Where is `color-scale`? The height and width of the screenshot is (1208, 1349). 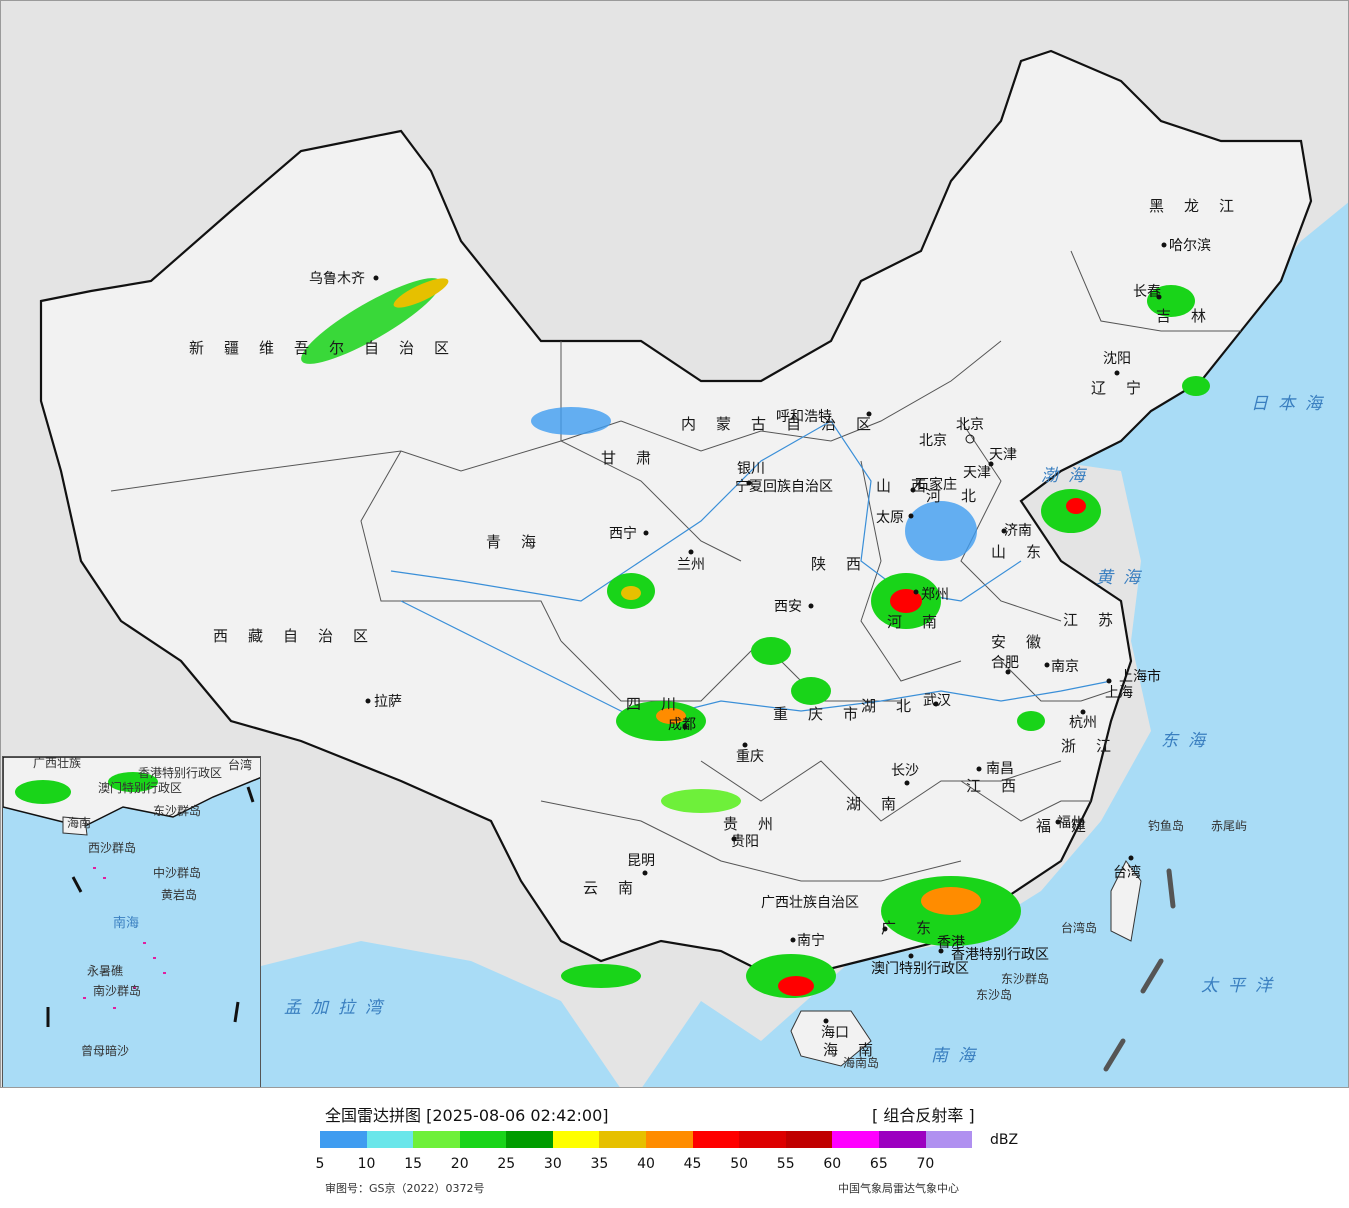
color-scale is located at coordinates (646, 1139).